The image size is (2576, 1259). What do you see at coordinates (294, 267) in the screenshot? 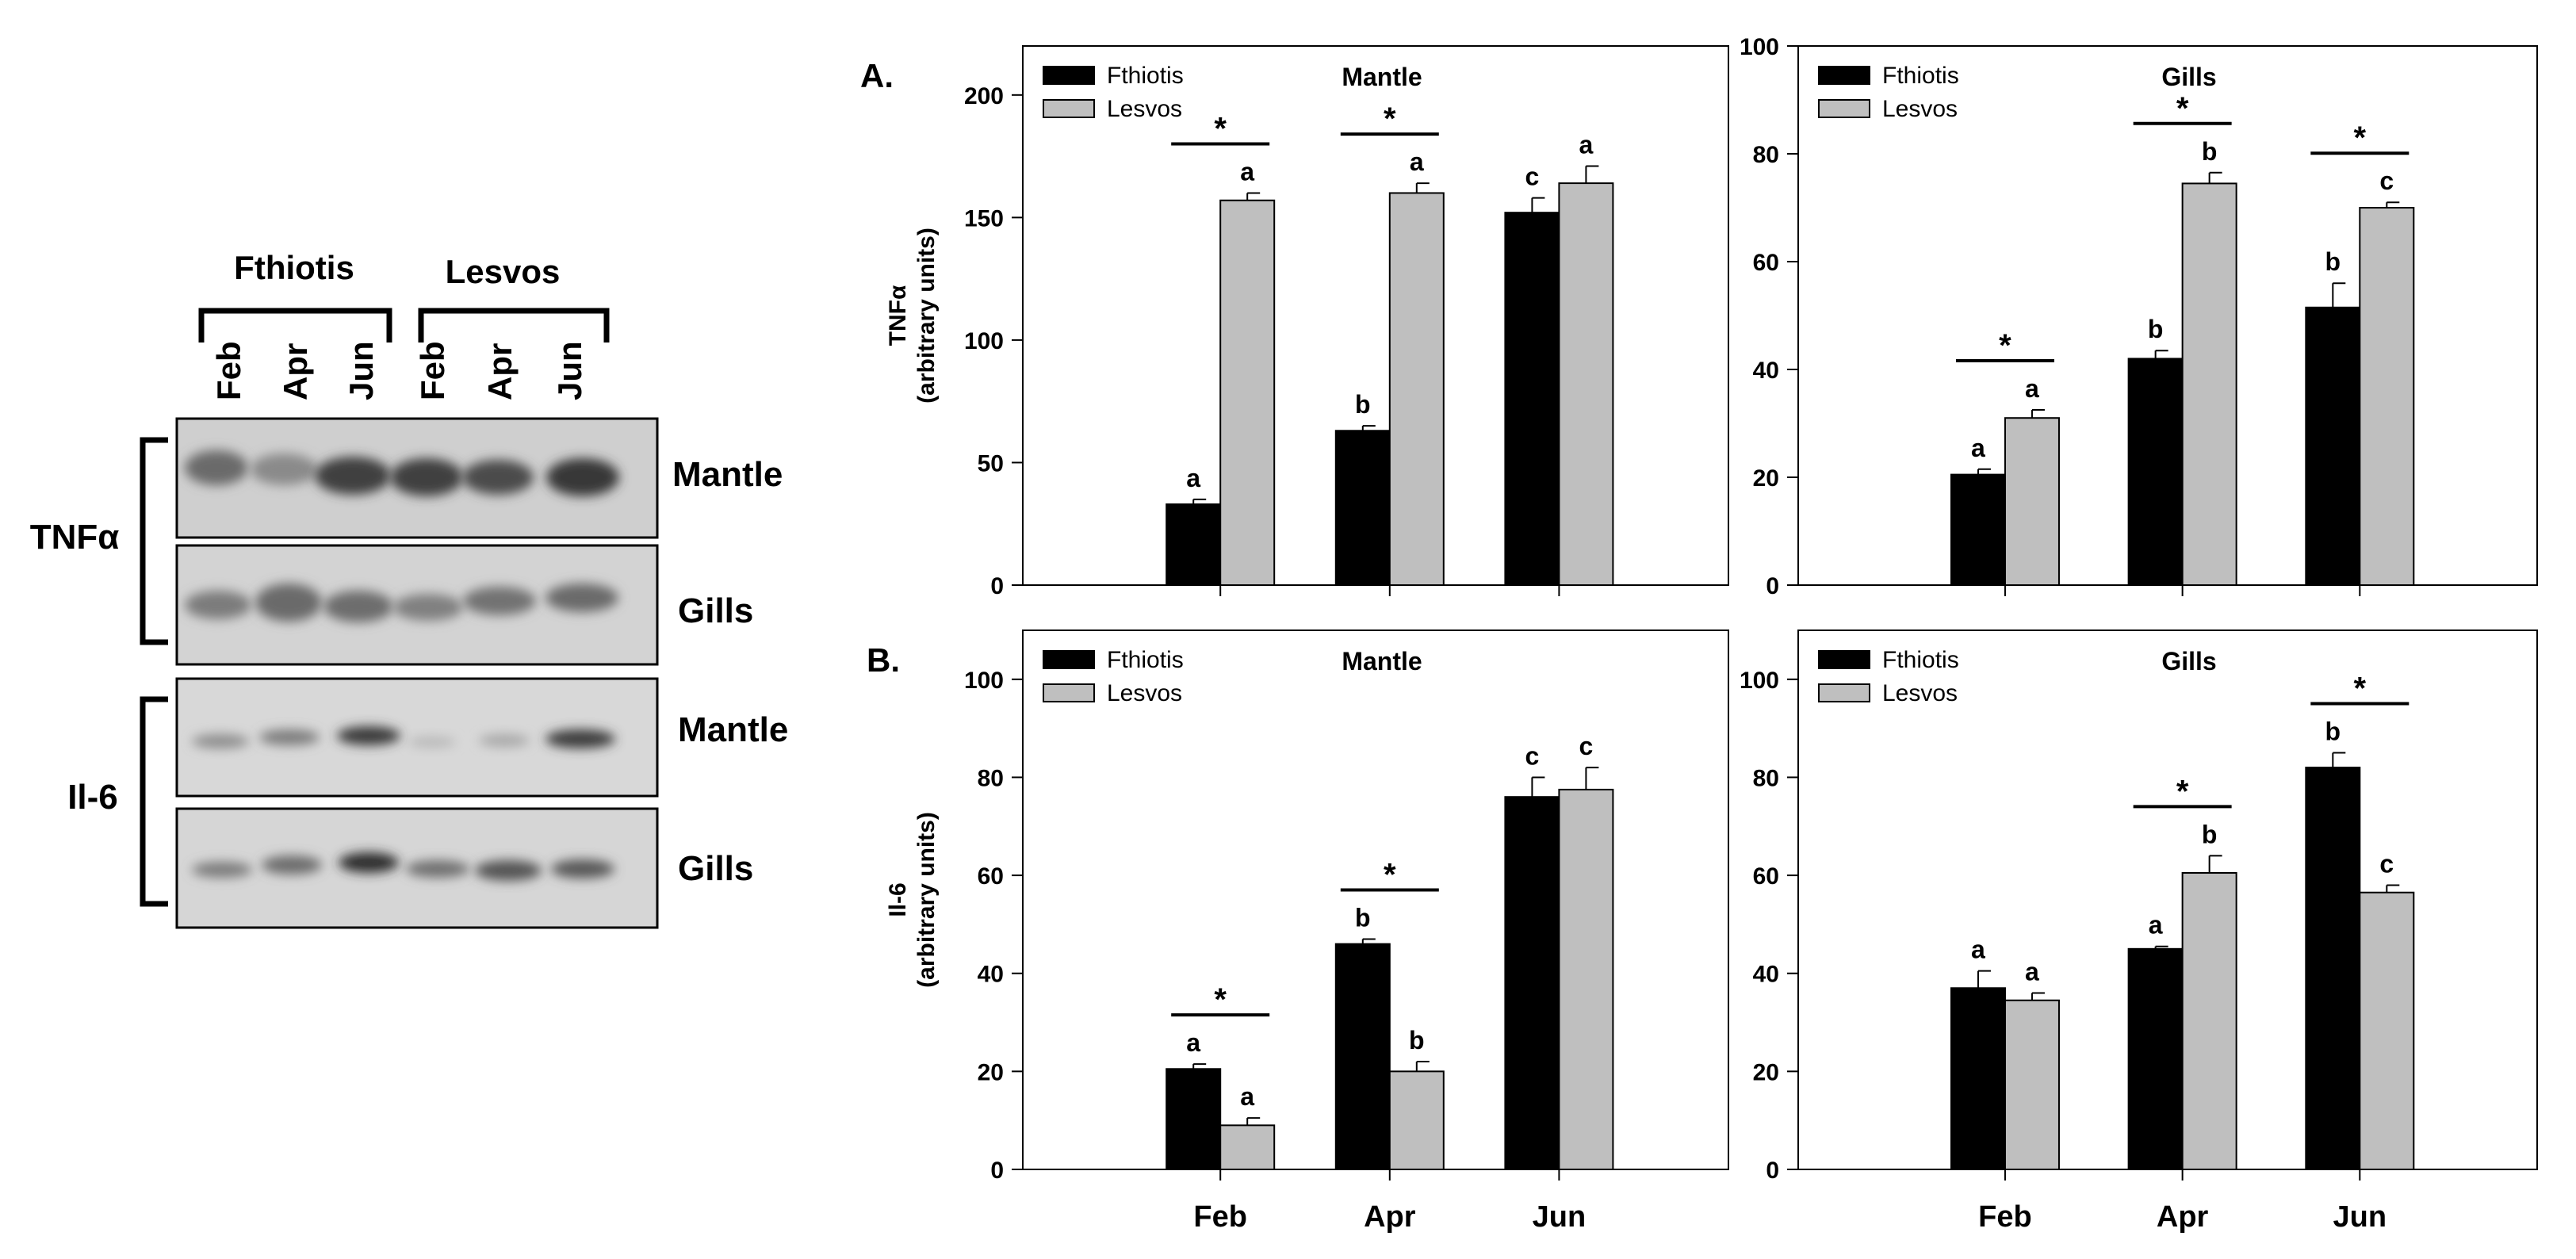
I see `group-label-fthiotis: Fthiotis` at bounding box center [294, 267].